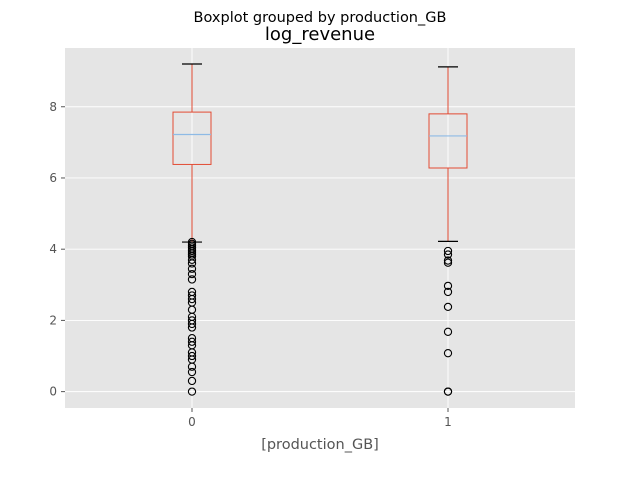 The width and height of the screenshot is (640, 480). What do you see at coordinates (53, 107) in the screenshot?
I see `y-tick-label: 8` at bounding box center [53, 107].